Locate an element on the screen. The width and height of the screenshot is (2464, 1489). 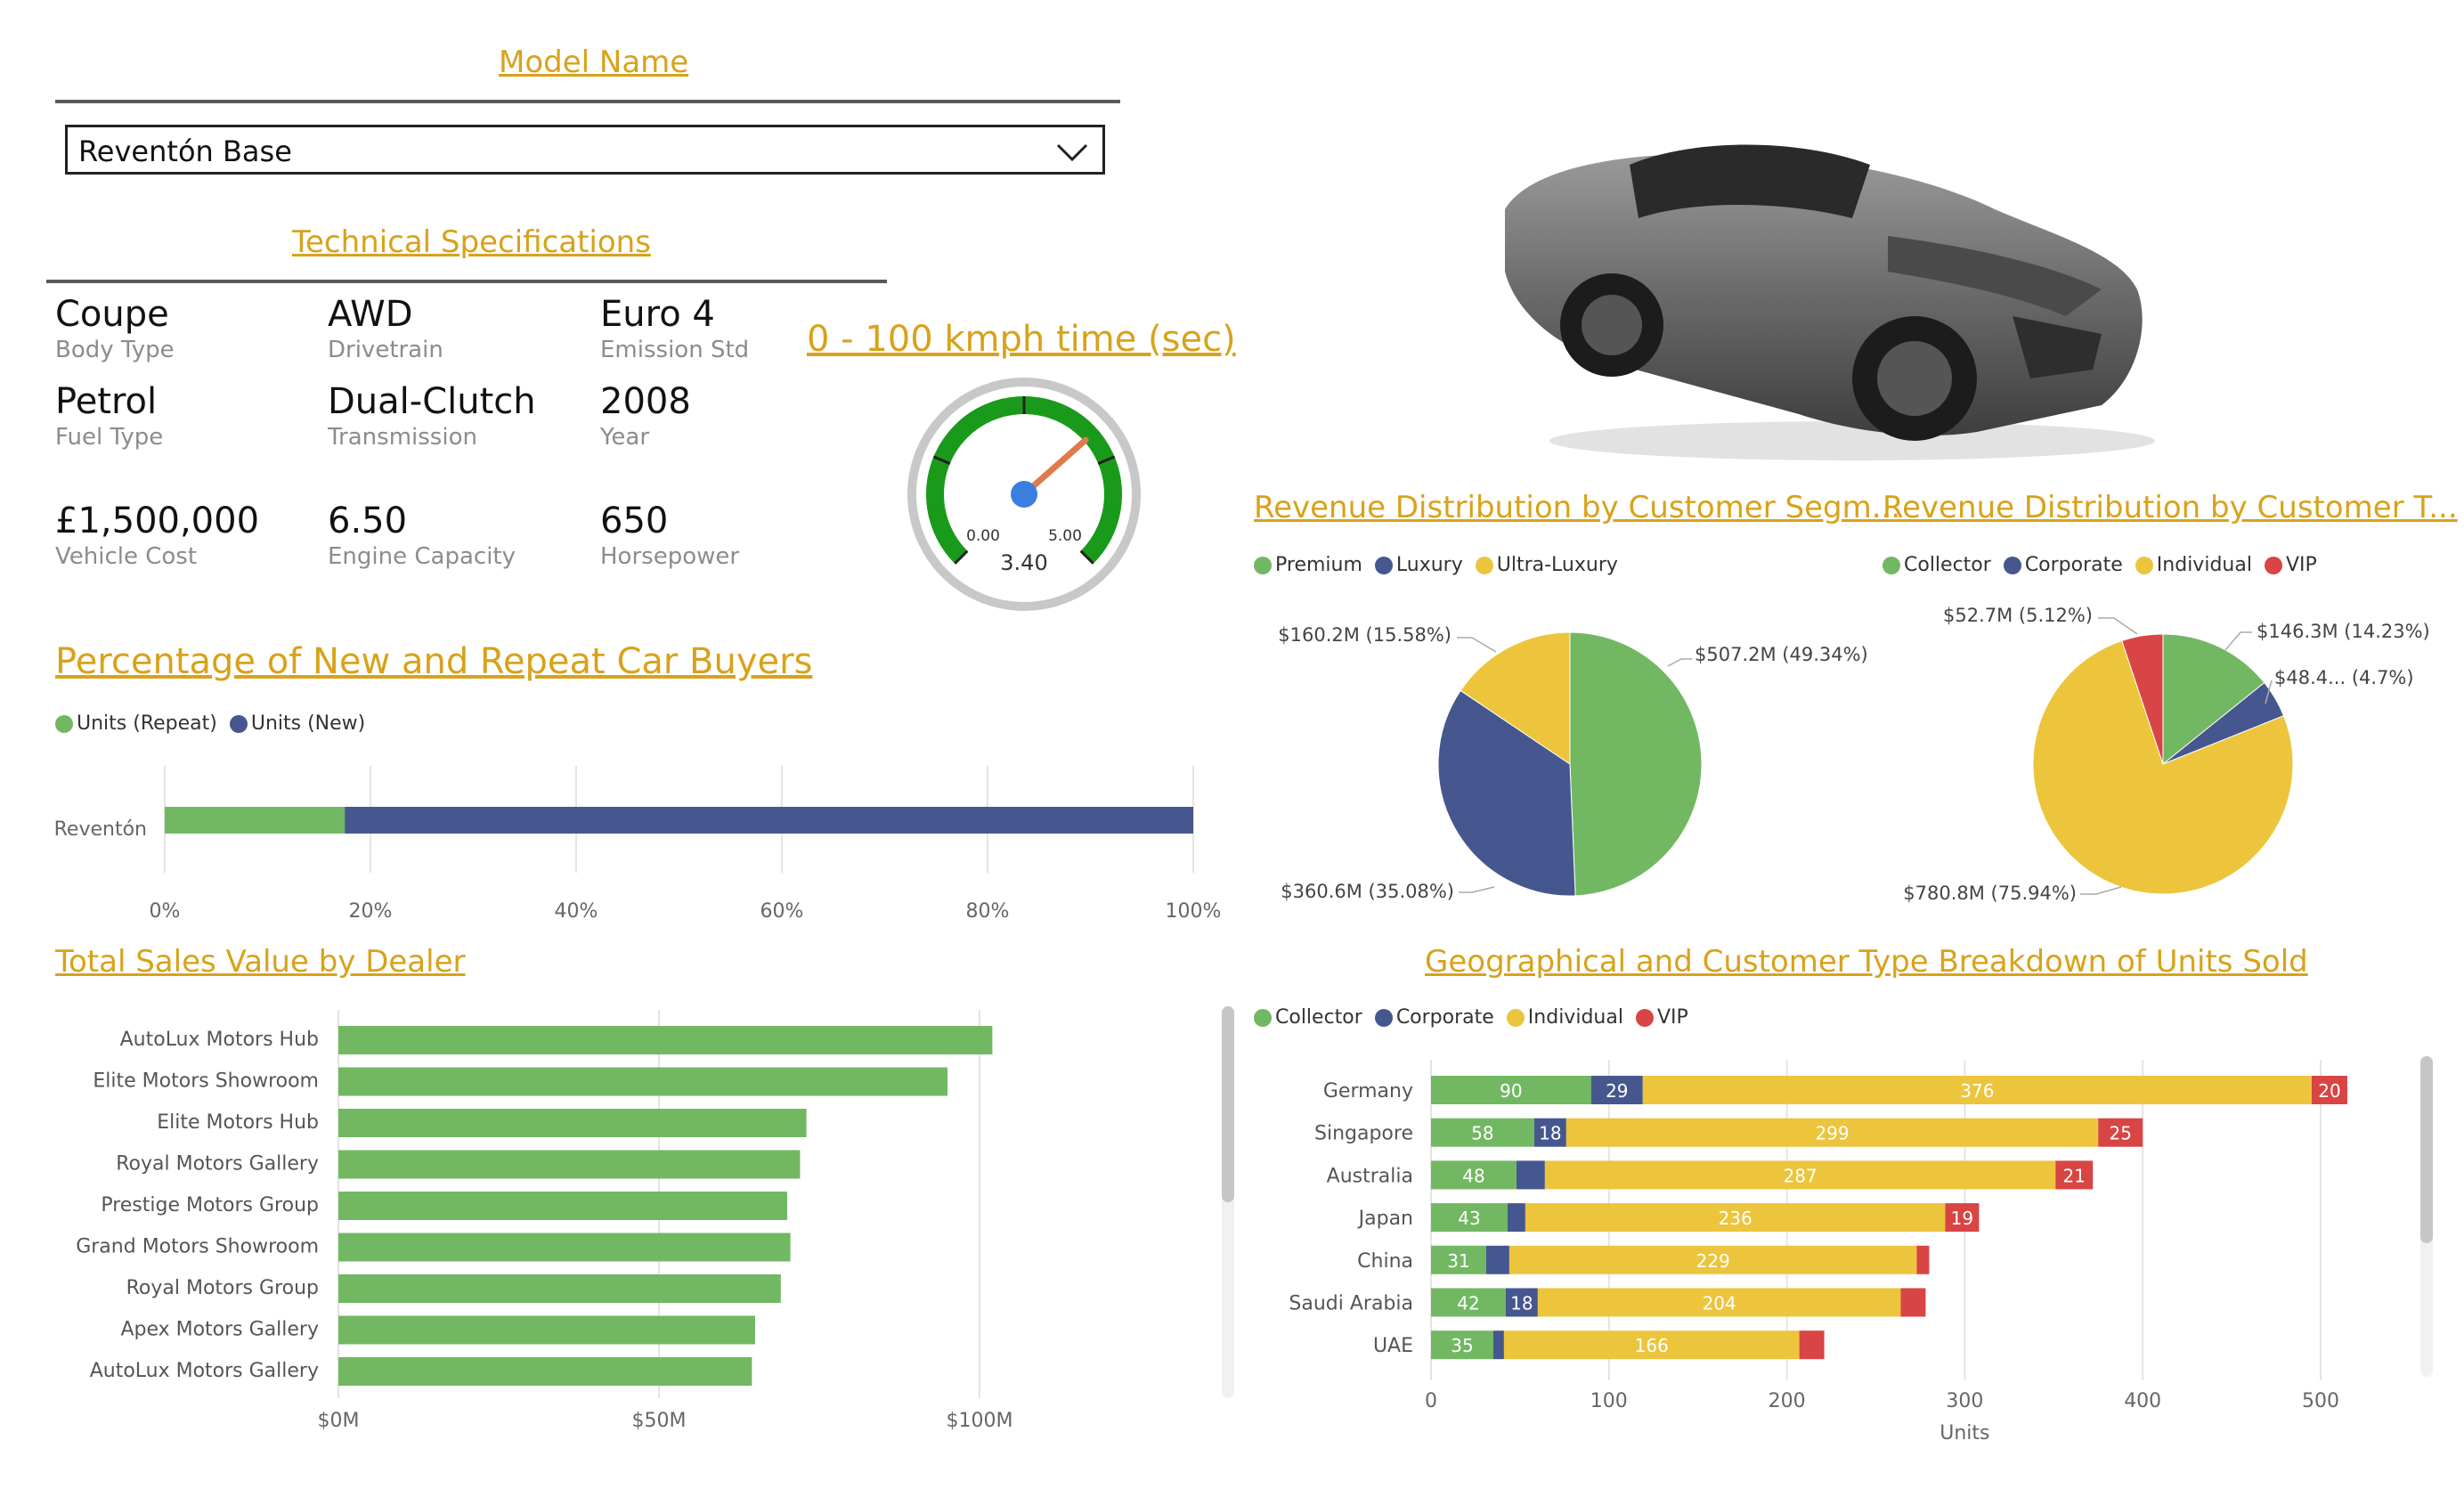
legend-item: Units (New) is located at coordinates (297, 723).